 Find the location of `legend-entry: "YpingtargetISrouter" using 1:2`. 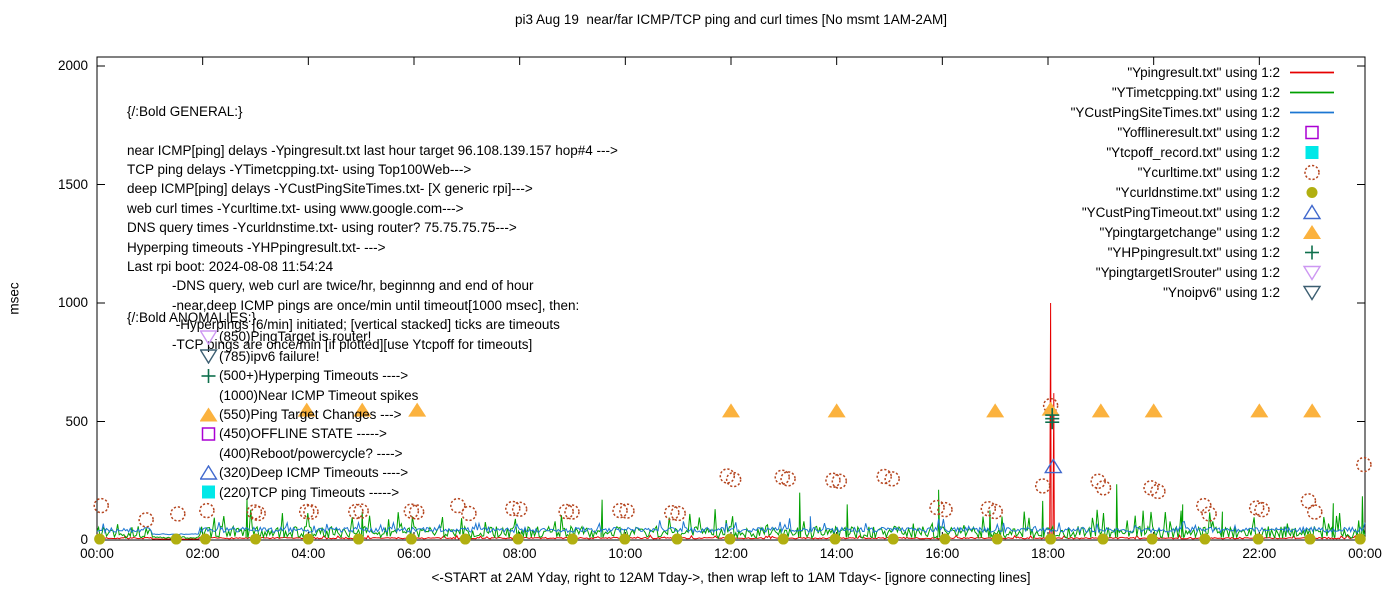

legend-entry: "YpingtargetISrouter" using 1:2 is located at coordinates (1204, 272).